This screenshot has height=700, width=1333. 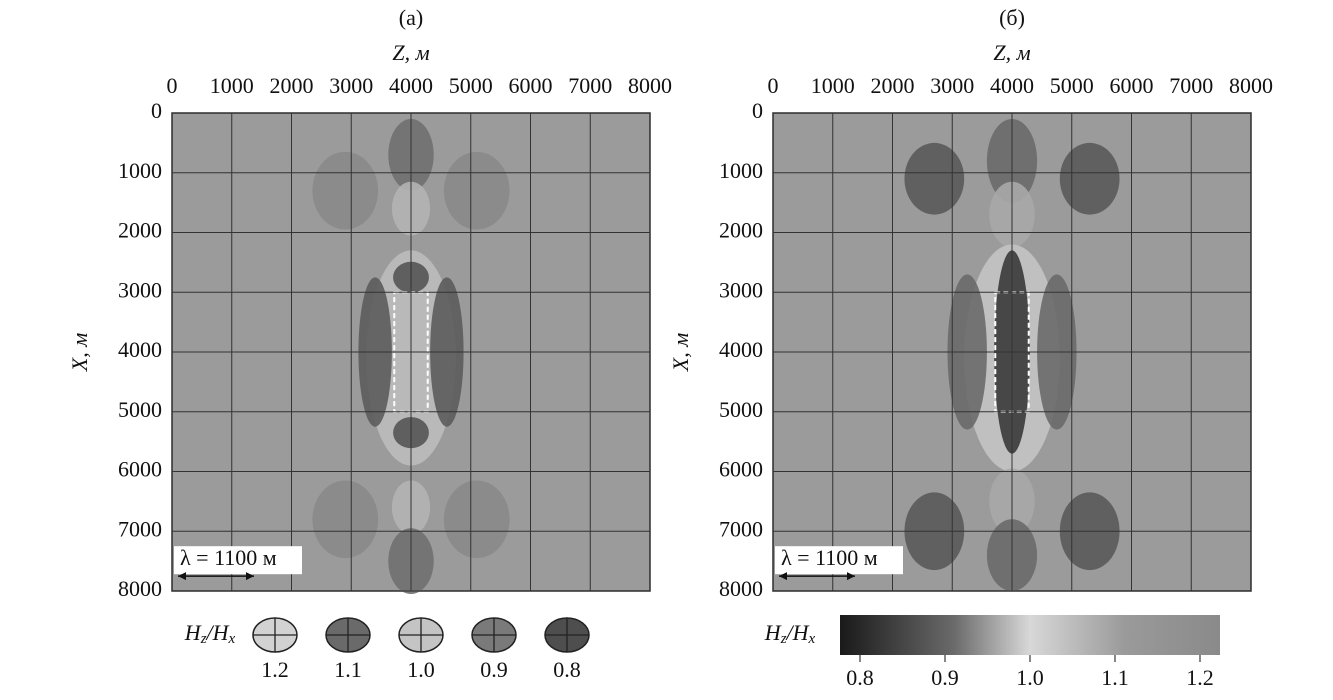 What do you see at coordinates (275, 669) in the screenshot?
I see `legend-label: 1.2` at bounding box center [275, 669].